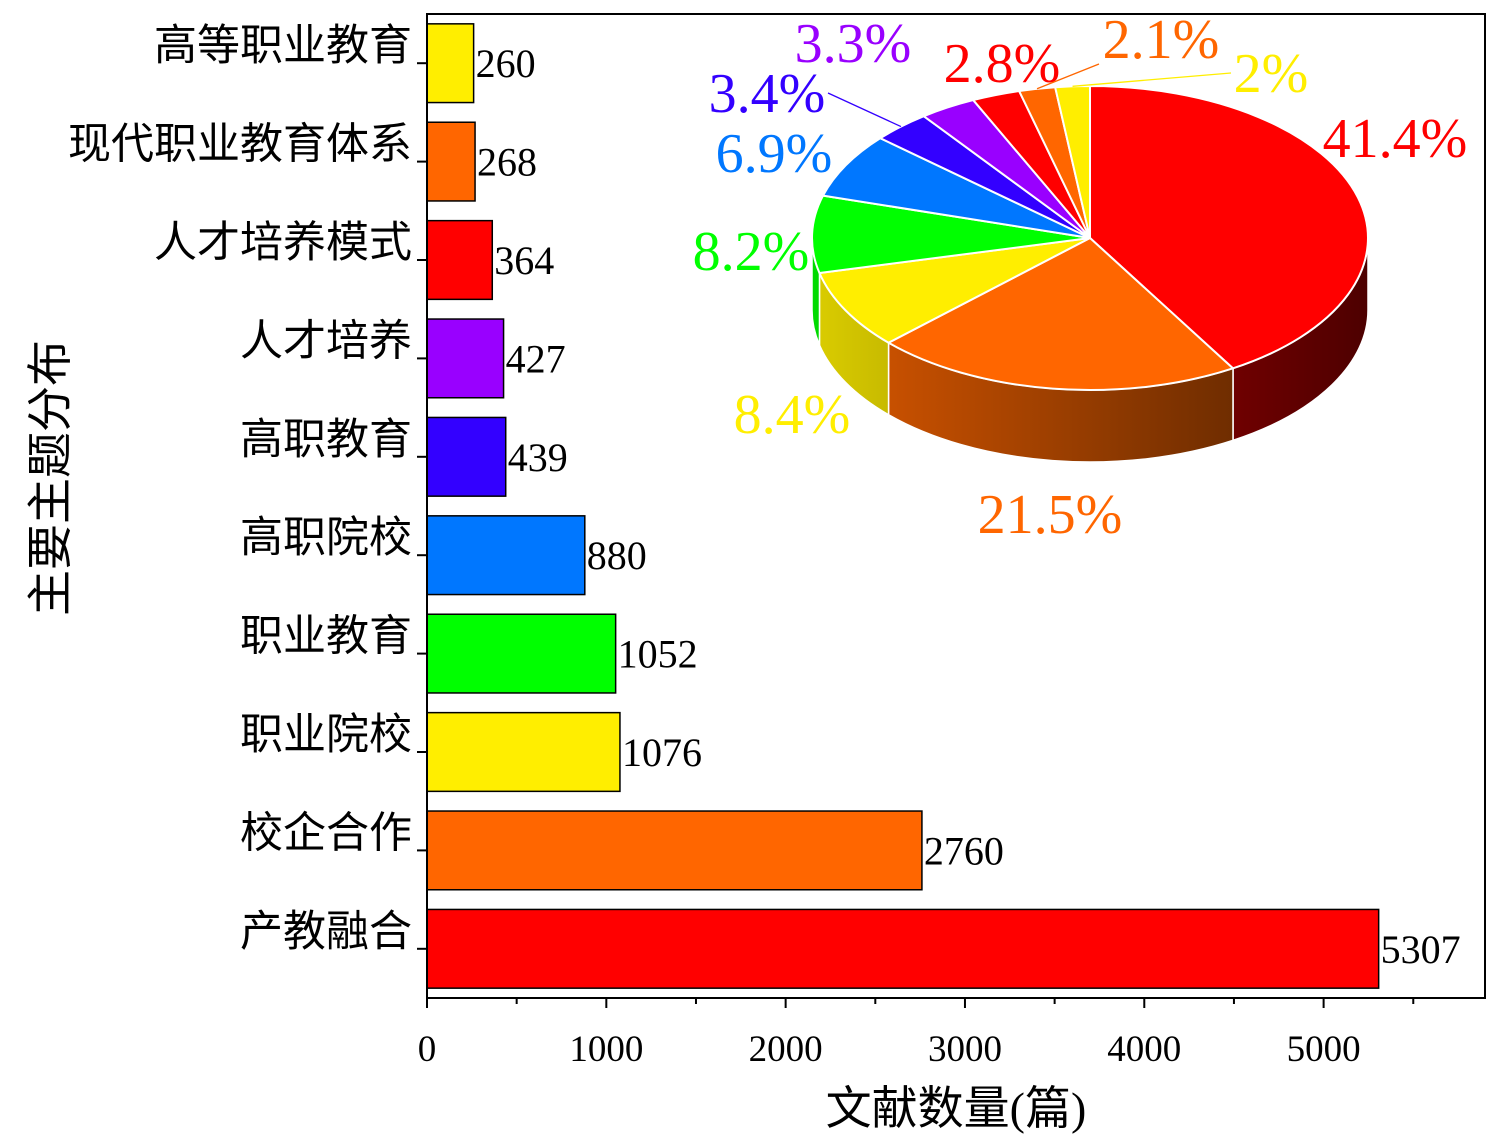 The height and width of the screenshot is (1143, 1500). What do you see at coordinates (1395, 139) in the screenshot?
I see `pie-percent-label: 41.4%` at bounding box center [1395, 139].